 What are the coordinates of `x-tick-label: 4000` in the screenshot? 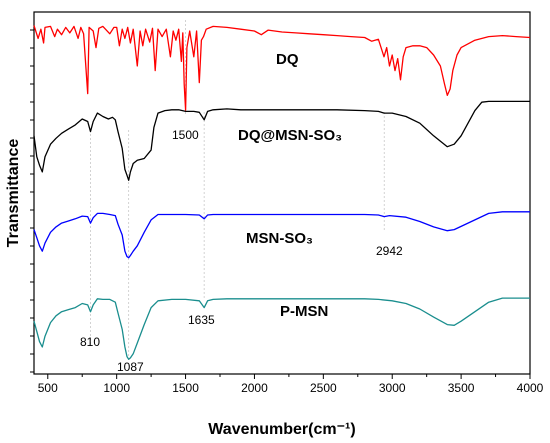 It's located at (530, 388).